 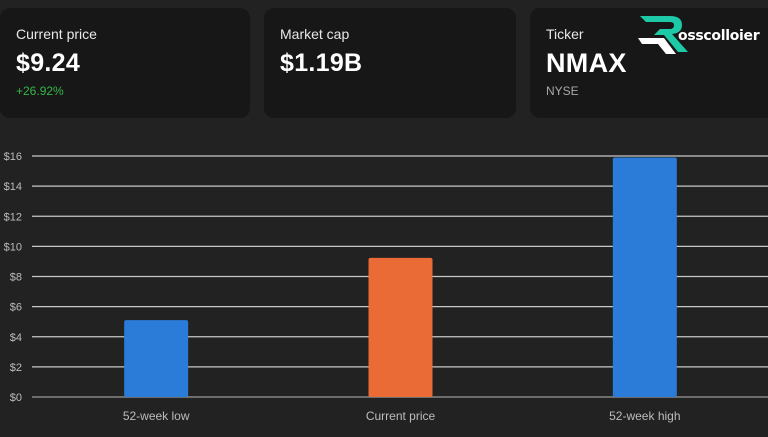 What do you see at coordinates (16, 278) in the screenshot?
I see `y-tick-label: $8` at bounding box center [16, 278].